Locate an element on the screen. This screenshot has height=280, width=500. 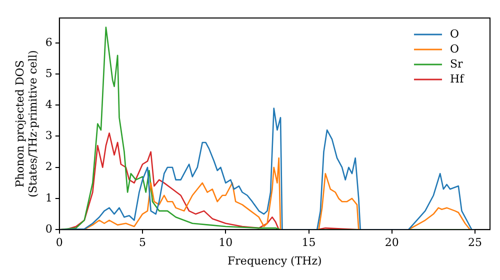
x-tick-label: 20 is located at coordinates (391, 243).